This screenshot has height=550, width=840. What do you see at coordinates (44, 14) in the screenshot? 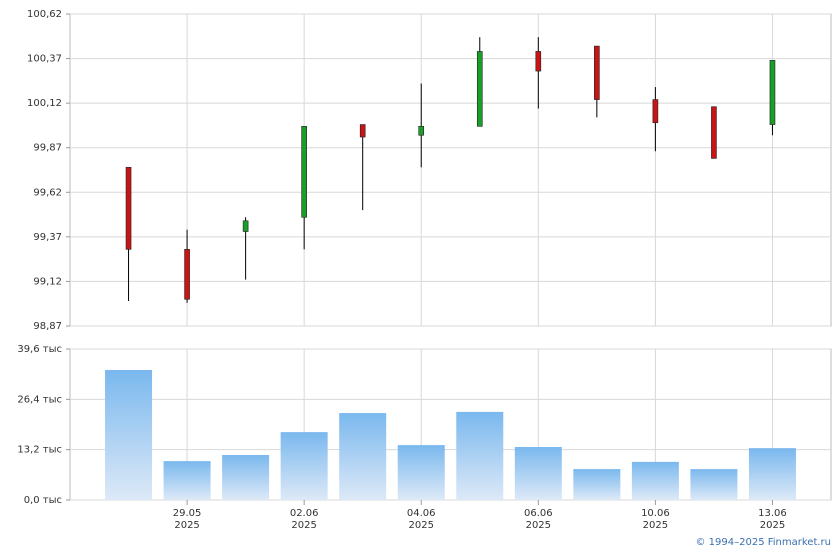
I see `y-tick-label: 100,62` at bounding box center [44, 14].